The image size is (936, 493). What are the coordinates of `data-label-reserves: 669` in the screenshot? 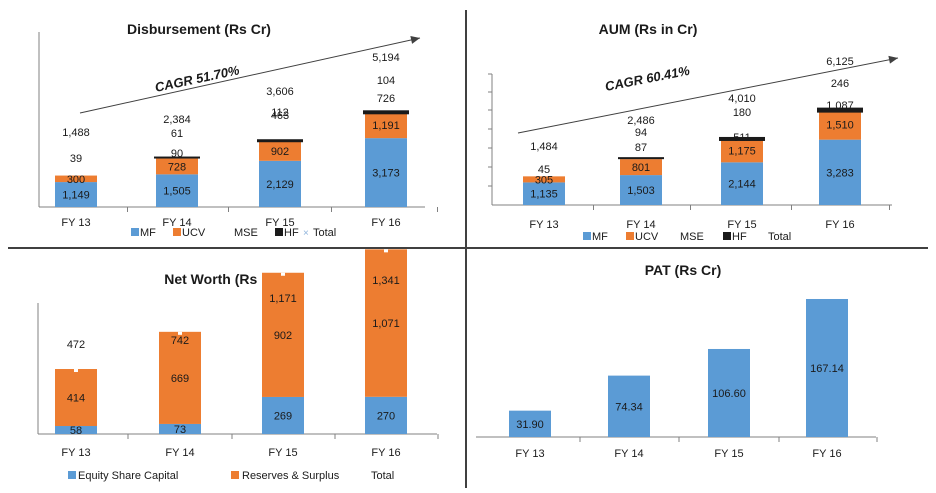 It's located at (180, 379).